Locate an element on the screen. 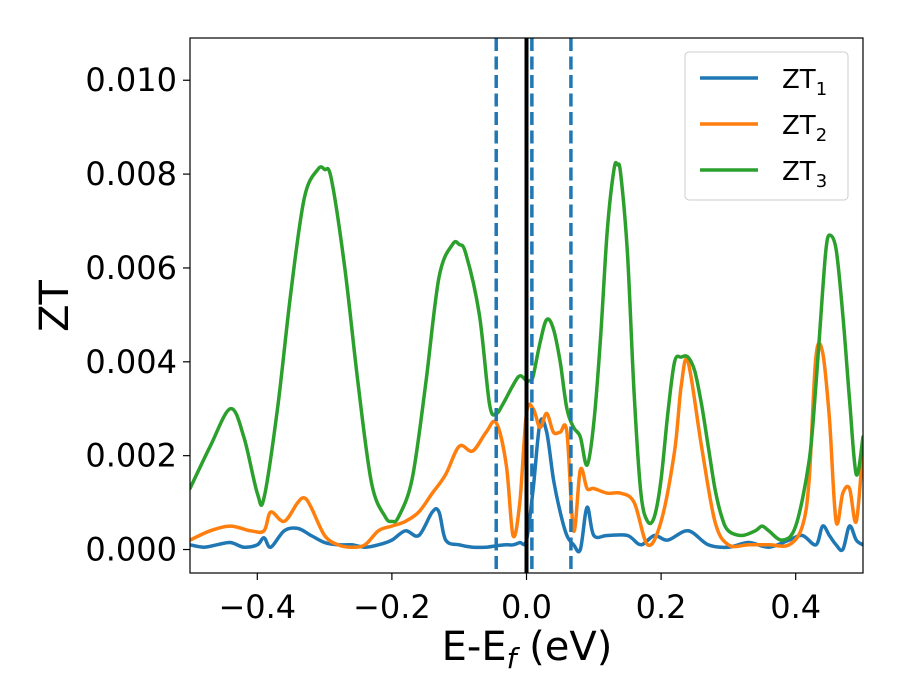 The width and height of the screenshot is (900, 700). legend: ZT1 ZT2 ZT3 is located at coordinates (766, 126).